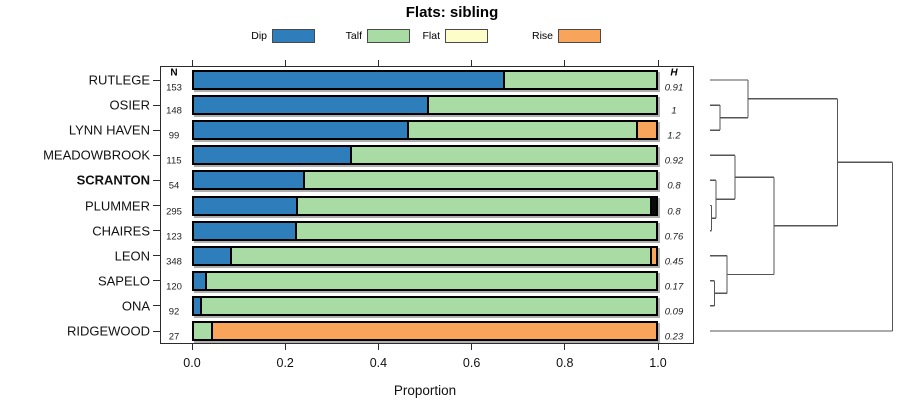  What do you see at coordinates (471, 363) in the screenshot?
I see `x-tick-label: 0.6` at bounding box center [471, 363].